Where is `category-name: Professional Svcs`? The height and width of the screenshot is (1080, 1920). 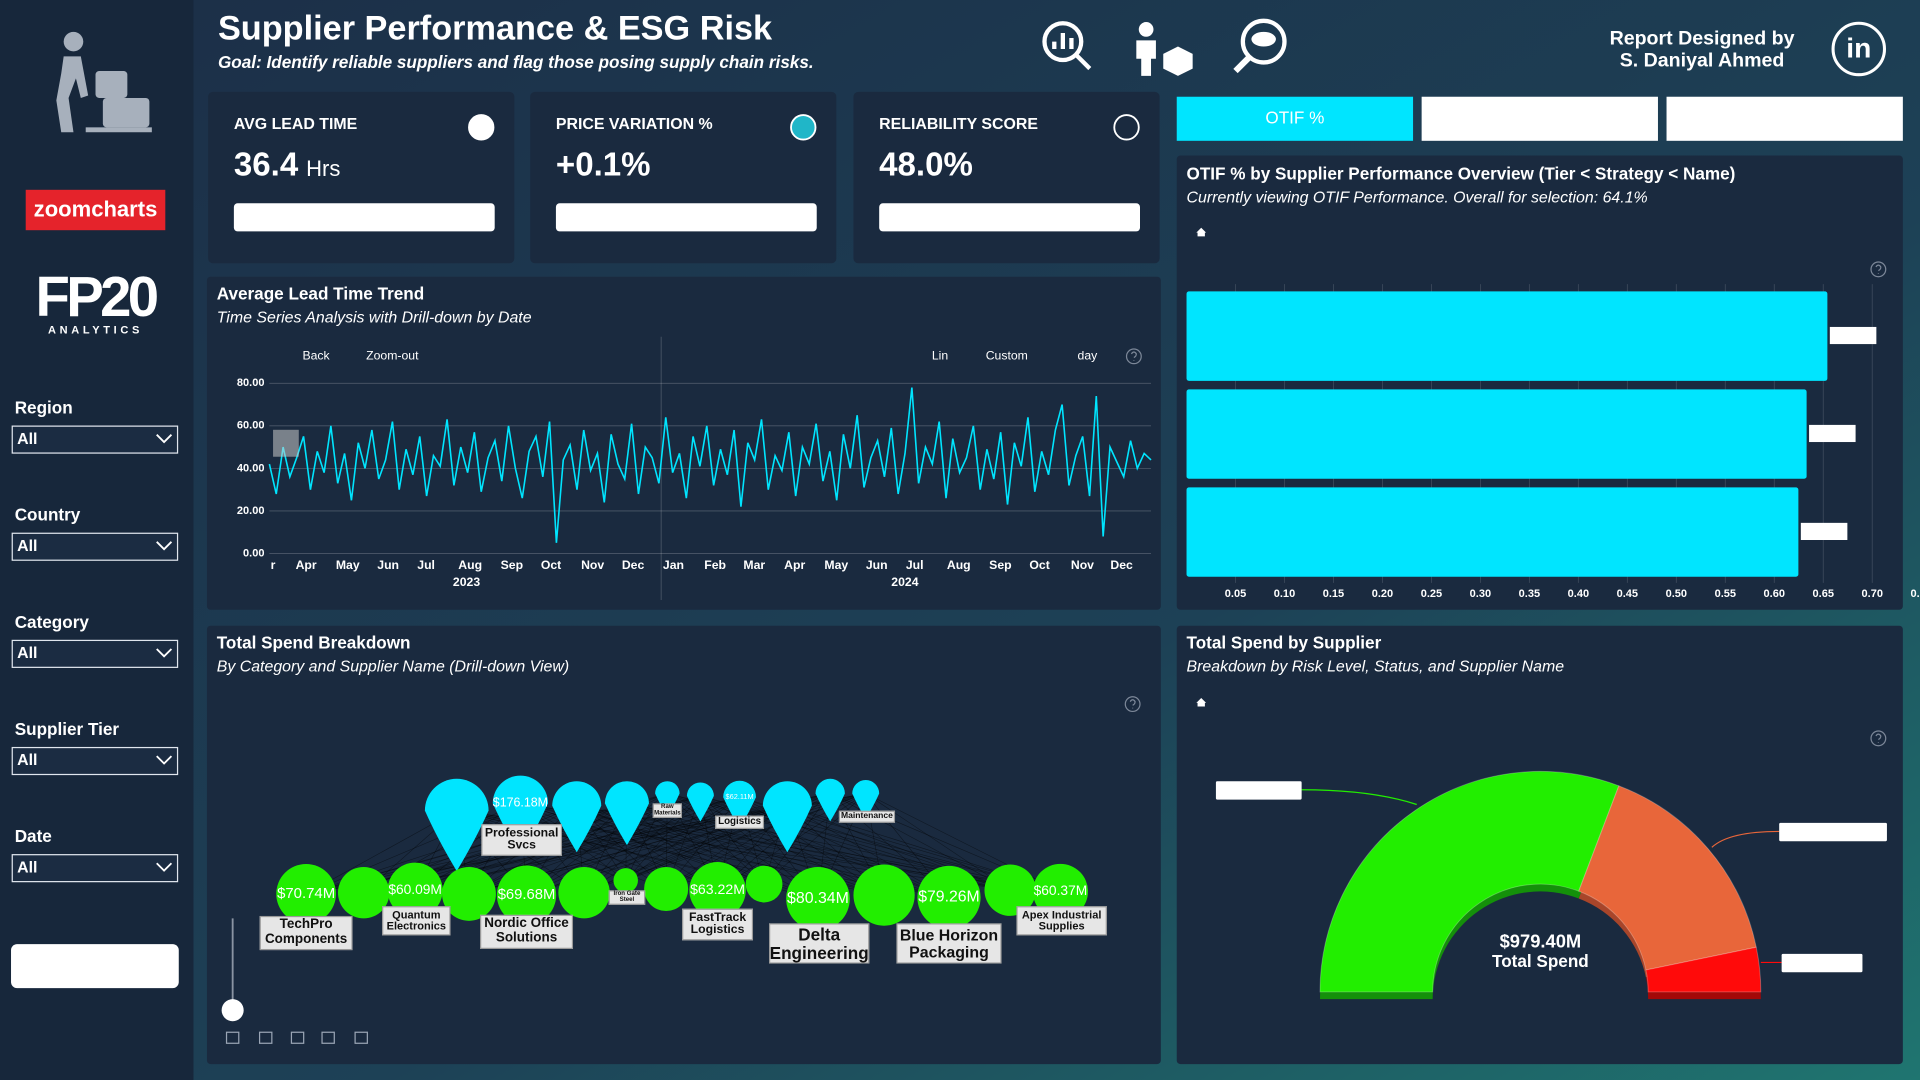 category-name: Professional Svcs is located at coordinates (522, 840).